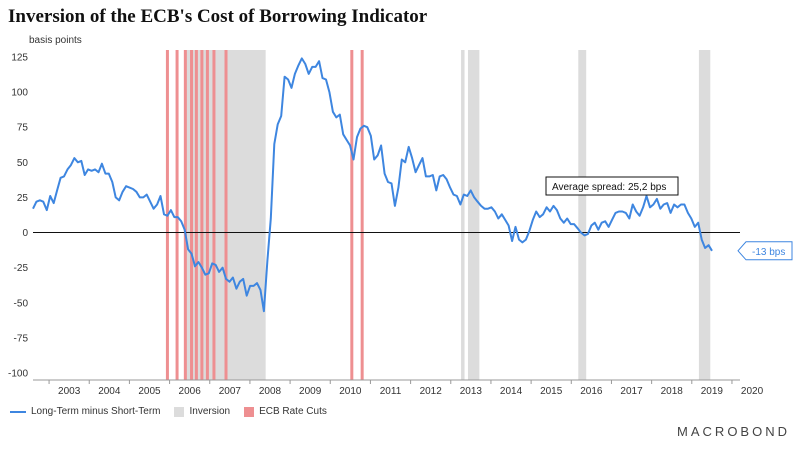  What do you see at coordinates (609, 187) in the screenshot?
I see `average-spread-annotation: Average spread: 25,2 bps` at bounding box center [609, 187].